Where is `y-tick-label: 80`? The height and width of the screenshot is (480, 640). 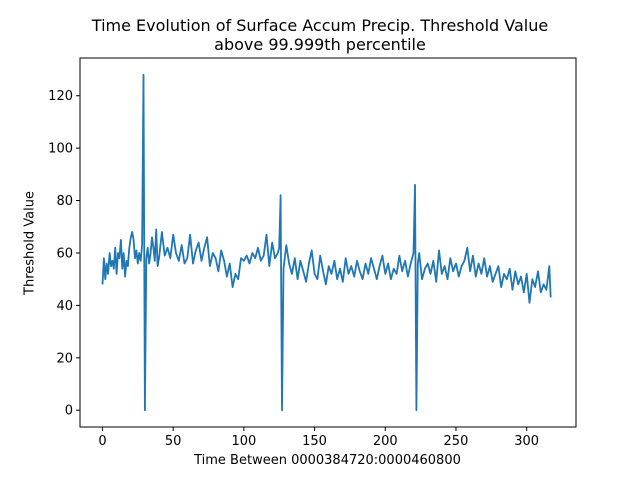 y-tick-label: 80 is located at coordinates (64, 201).